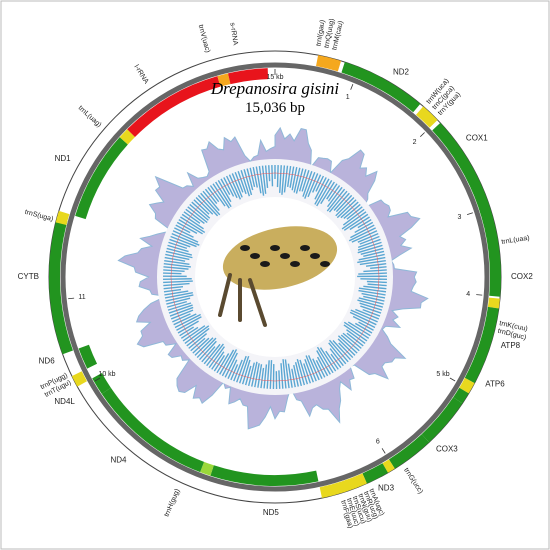 The image size is (550, 550). Describe the element at coordinates (81, 297) in the screenshot. I see `scale-label: 11` at that location.